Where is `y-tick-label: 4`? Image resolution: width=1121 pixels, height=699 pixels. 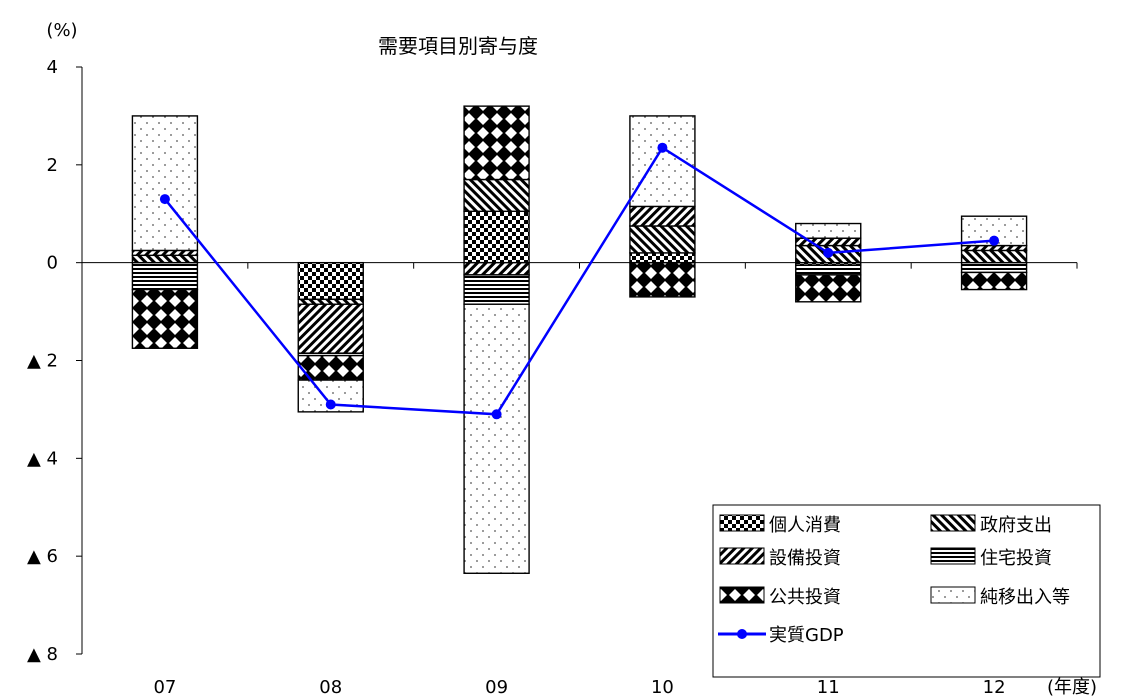 y-tick-label: 4 is located at coordinates (52, 67).